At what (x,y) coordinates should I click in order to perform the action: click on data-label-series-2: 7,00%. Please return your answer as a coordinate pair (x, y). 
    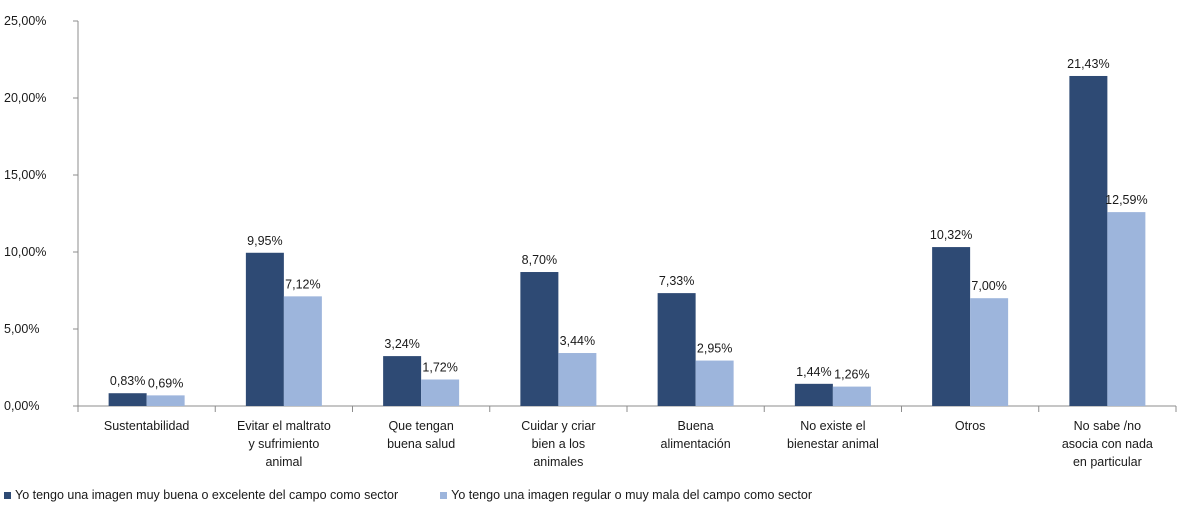
    Looking at the image, I should click on (988, 286).